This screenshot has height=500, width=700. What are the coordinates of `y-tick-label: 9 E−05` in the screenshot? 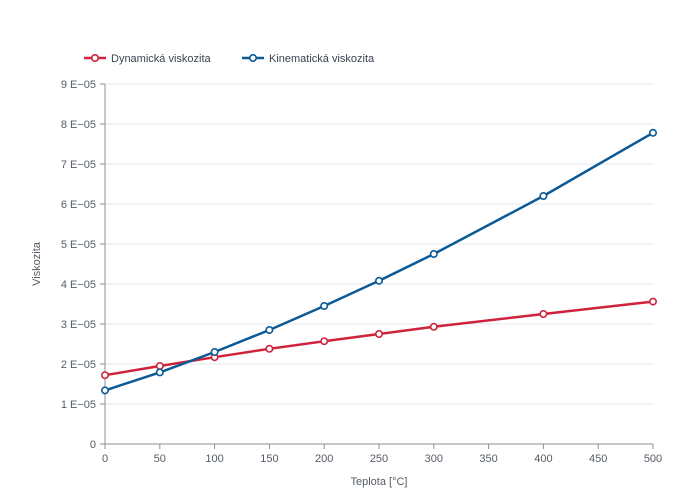 It's located at (78, 85).